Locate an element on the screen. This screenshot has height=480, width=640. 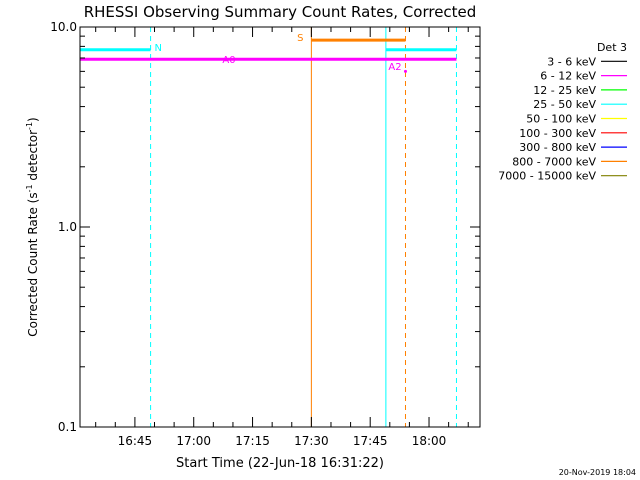
legend-label: 25 - 50 keV is located at coordinates (564, 104).